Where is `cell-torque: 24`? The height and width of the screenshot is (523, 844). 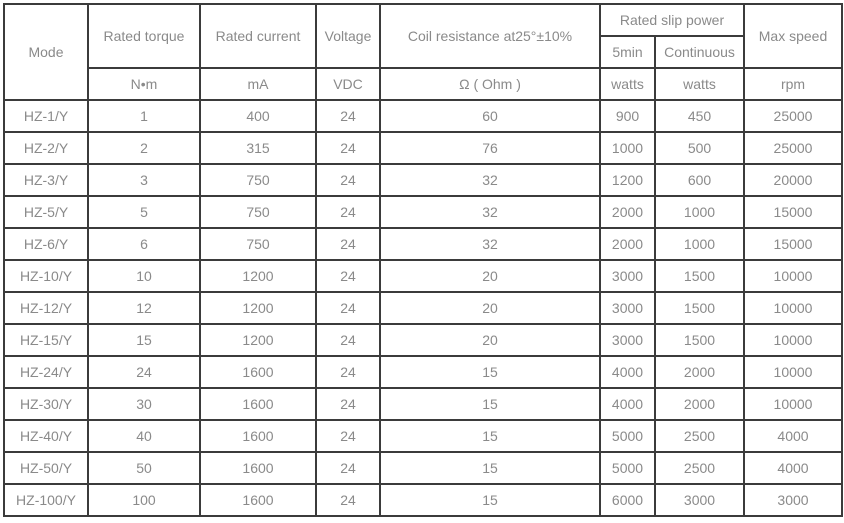 cell-torque: 24 is located at coordinates (144, 372).